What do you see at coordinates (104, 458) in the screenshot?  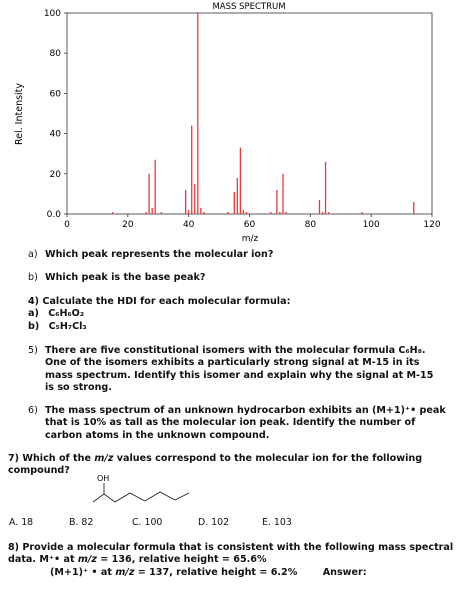 I see `question-7-mz: m/z` at bounding box center [104, 458].